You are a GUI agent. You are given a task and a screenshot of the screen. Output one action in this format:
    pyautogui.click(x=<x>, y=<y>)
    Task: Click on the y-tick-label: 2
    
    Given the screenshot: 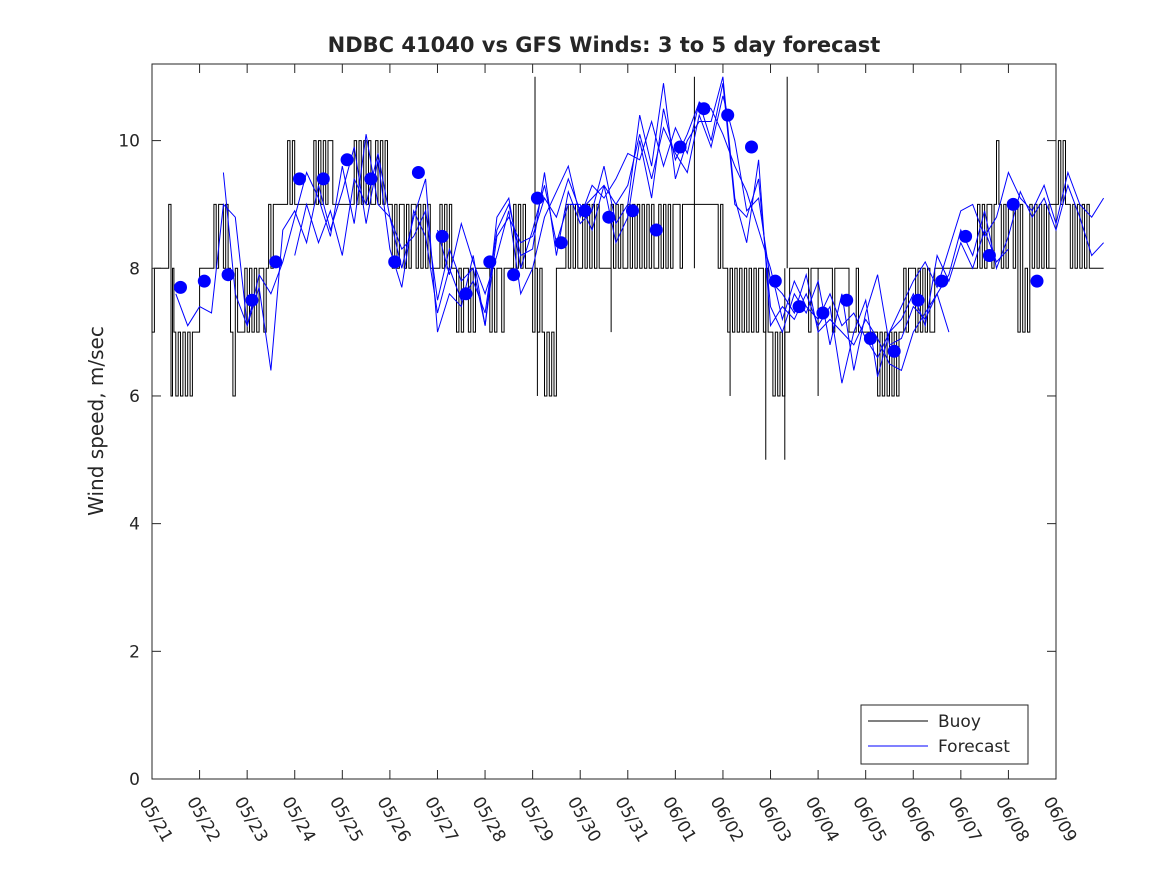 What is the action you would take?
    pyautogui.click(x=134, y=652)
    